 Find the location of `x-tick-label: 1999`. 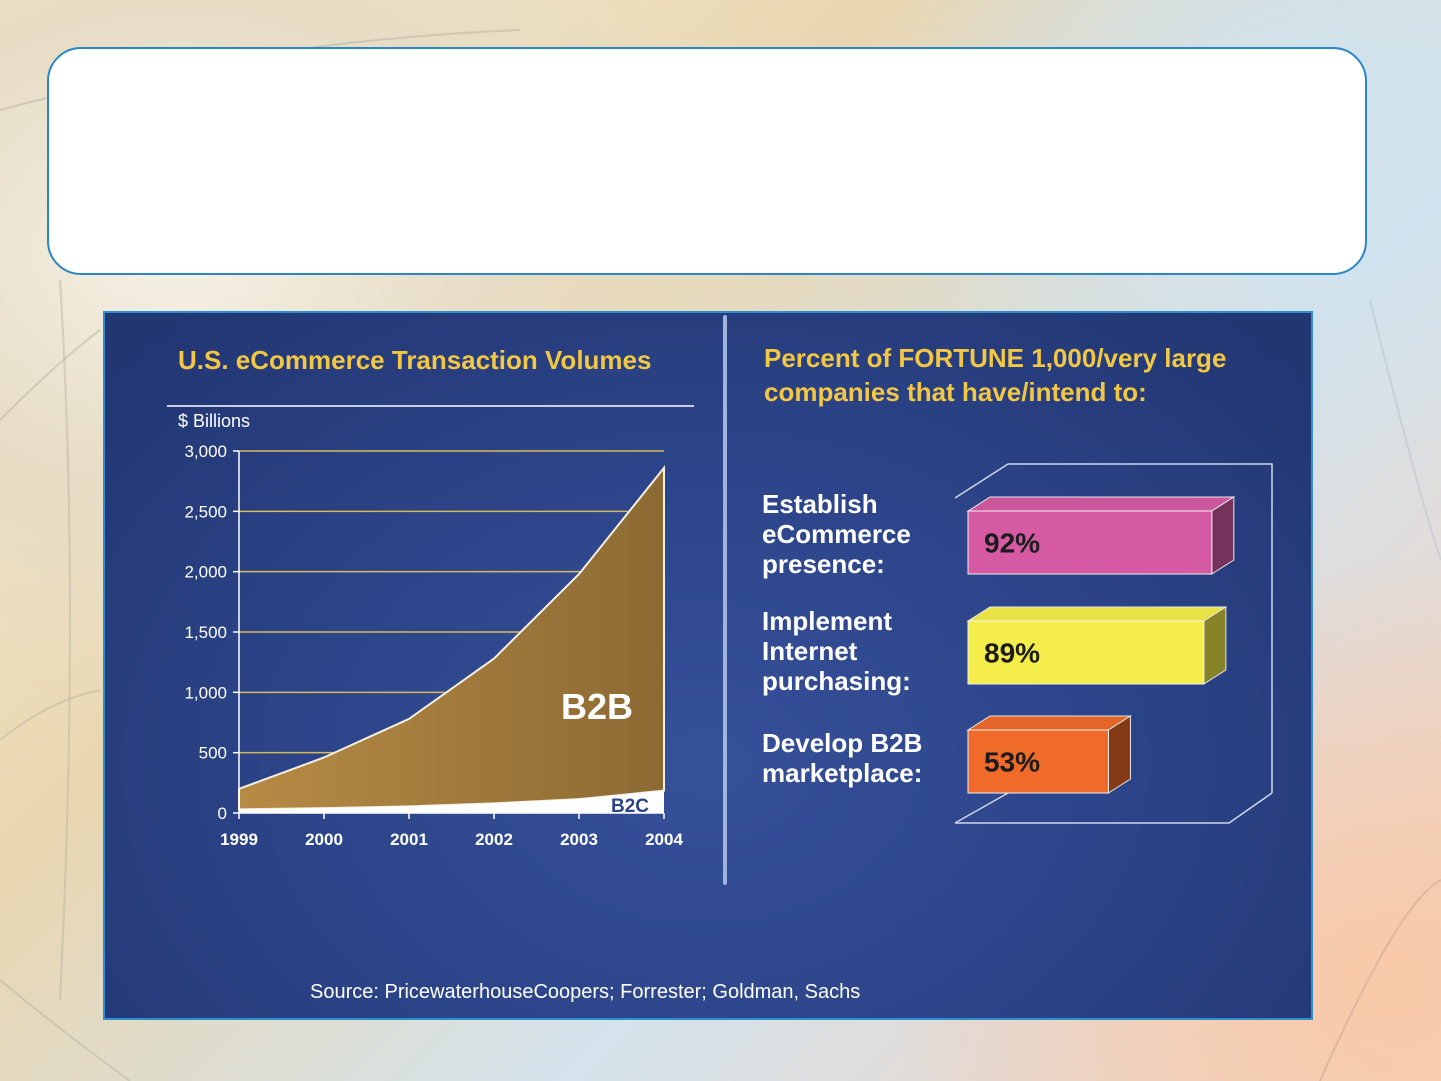

x-tick-label: 1999 is located at coordinates (239, 839).